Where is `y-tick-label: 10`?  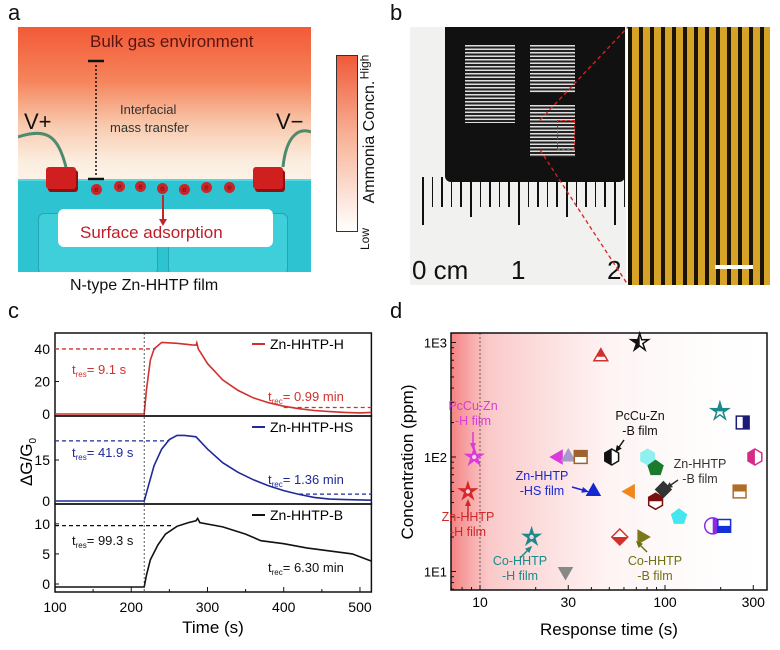 y-tick-label: 10 is located at coordinates (42, 524).